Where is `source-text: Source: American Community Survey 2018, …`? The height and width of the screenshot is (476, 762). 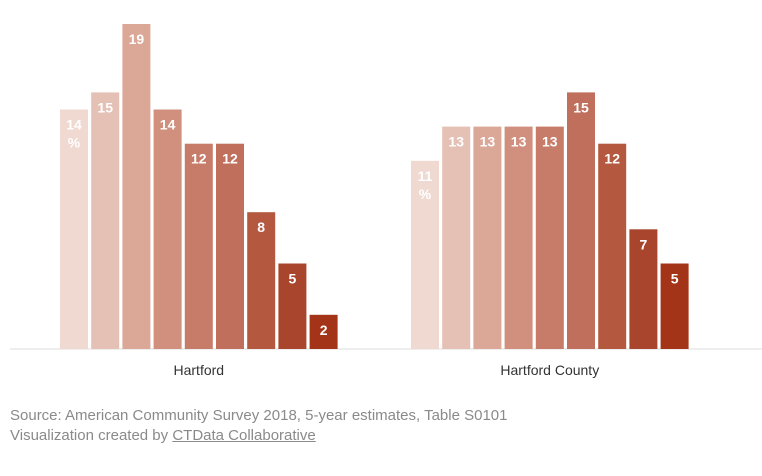 source-text: Source: American Community Survey 2018, … is located at coordinates (259, 415).